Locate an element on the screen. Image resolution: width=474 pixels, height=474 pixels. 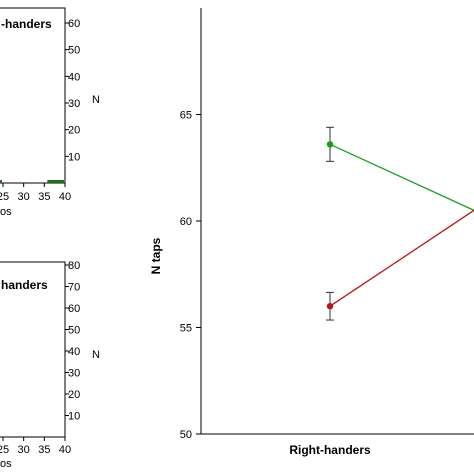
hist1-ytick-label: 50 is located at coordinates (74, 51).